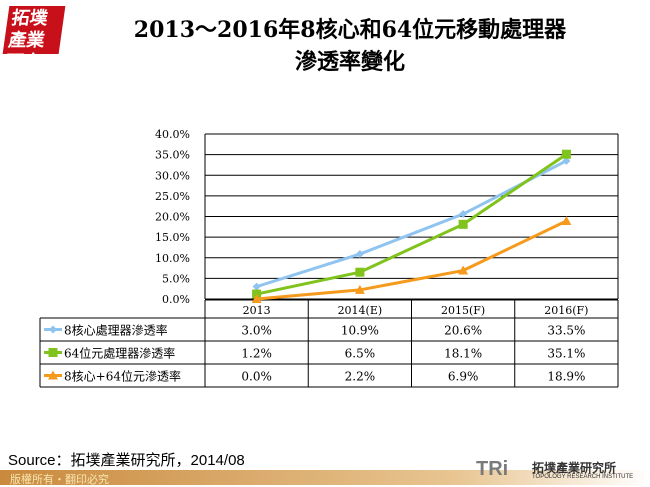  I want to click on brand-name-en: TOPOLOGY RESEARCH INSTITUTE, so click(583, 477).